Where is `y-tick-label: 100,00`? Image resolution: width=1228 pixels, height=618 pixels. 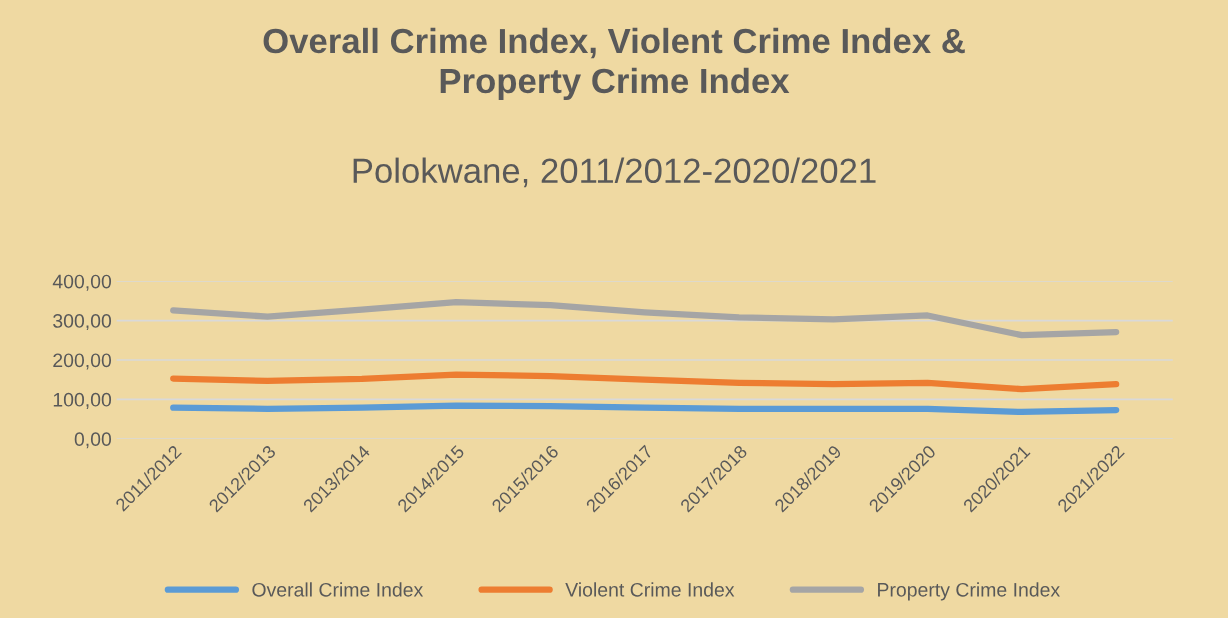 y-tick-label: 100,00 is located at coordinates (82, 400).